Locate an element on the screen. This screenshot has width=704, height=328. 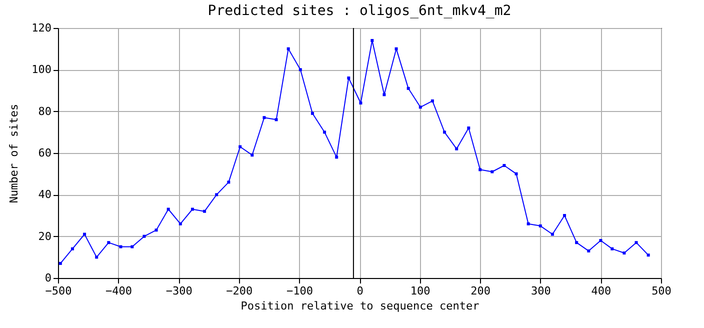
x-tick-label: 300 is located at coordinates (540, 291).